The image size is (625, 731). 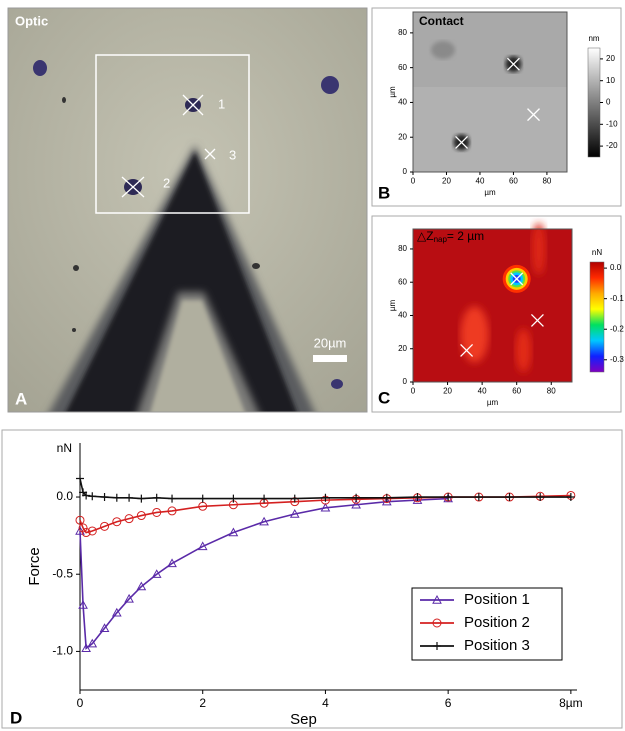 What do you see at coordinates (497, 645) in the screenshot?
I see `legend-label: Position 3` at bounding box center [497, 645].